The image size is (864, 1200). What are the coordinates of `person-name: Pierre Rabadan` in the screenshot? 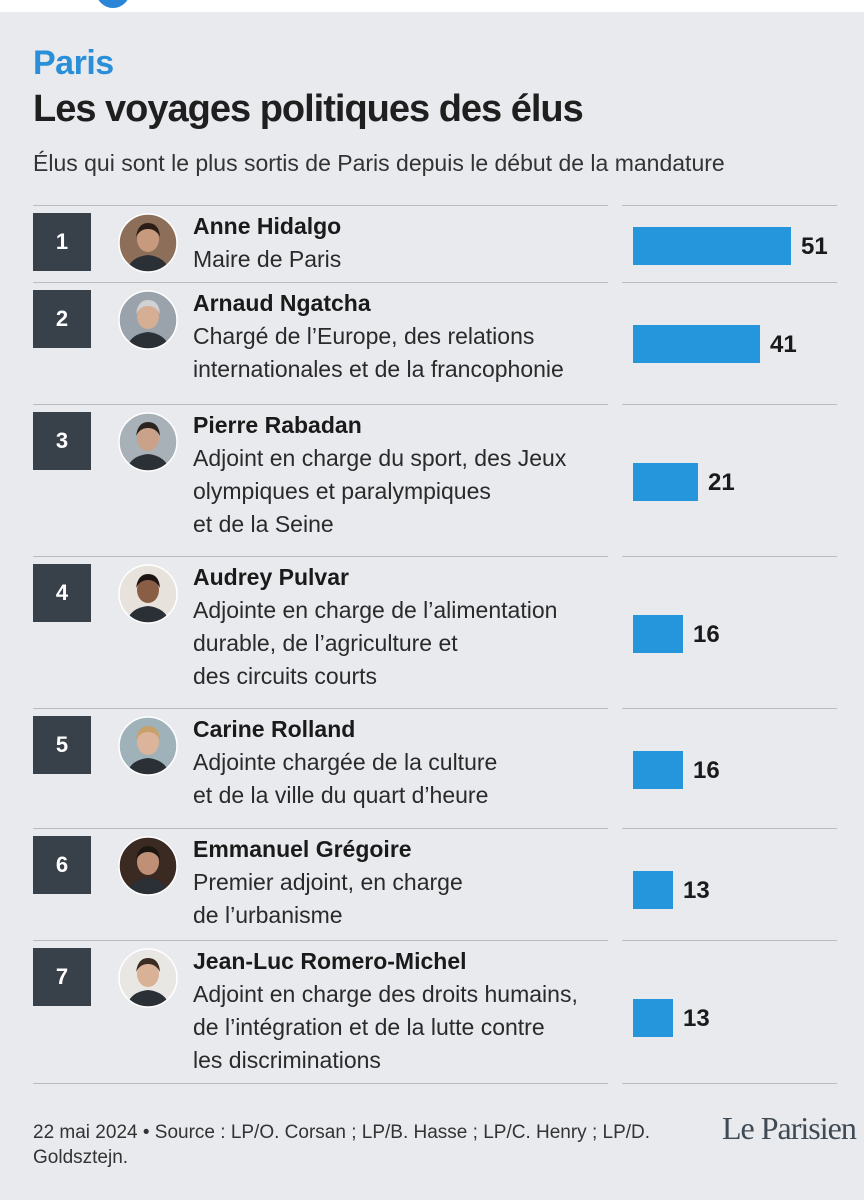 It's located at (277, 425).